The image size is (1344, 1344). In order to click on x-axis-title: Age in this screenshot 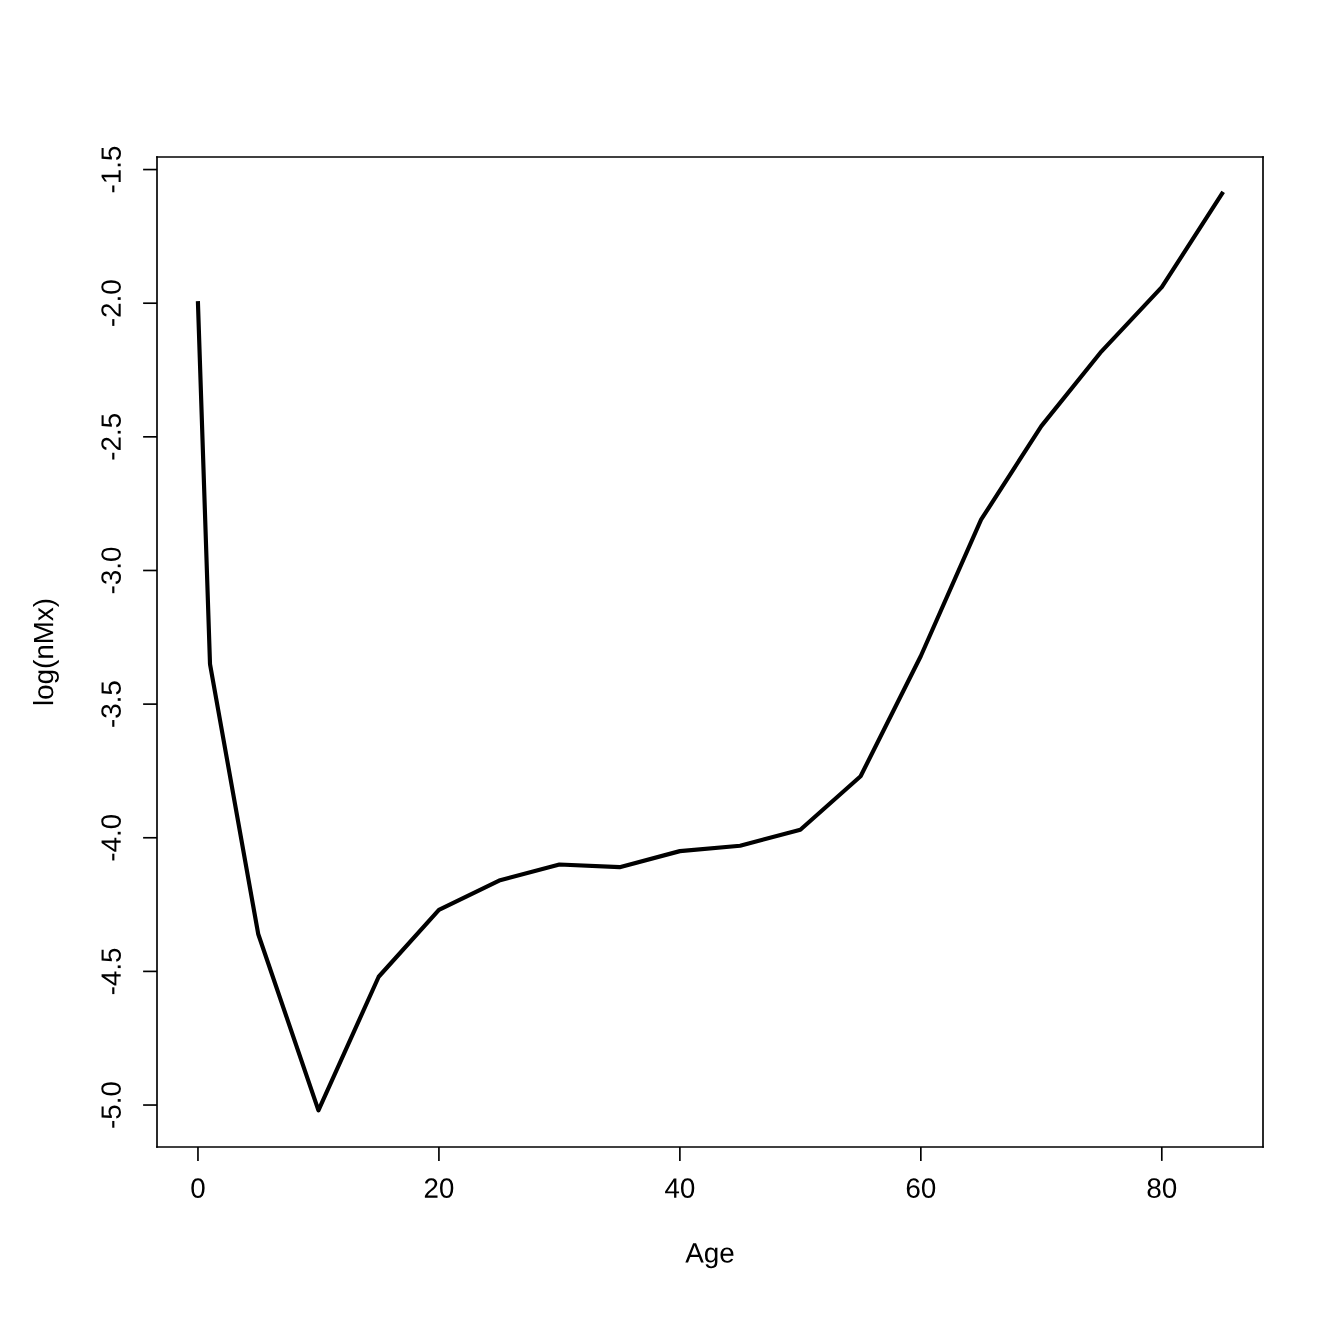, I will do `click(709, 1256)`.